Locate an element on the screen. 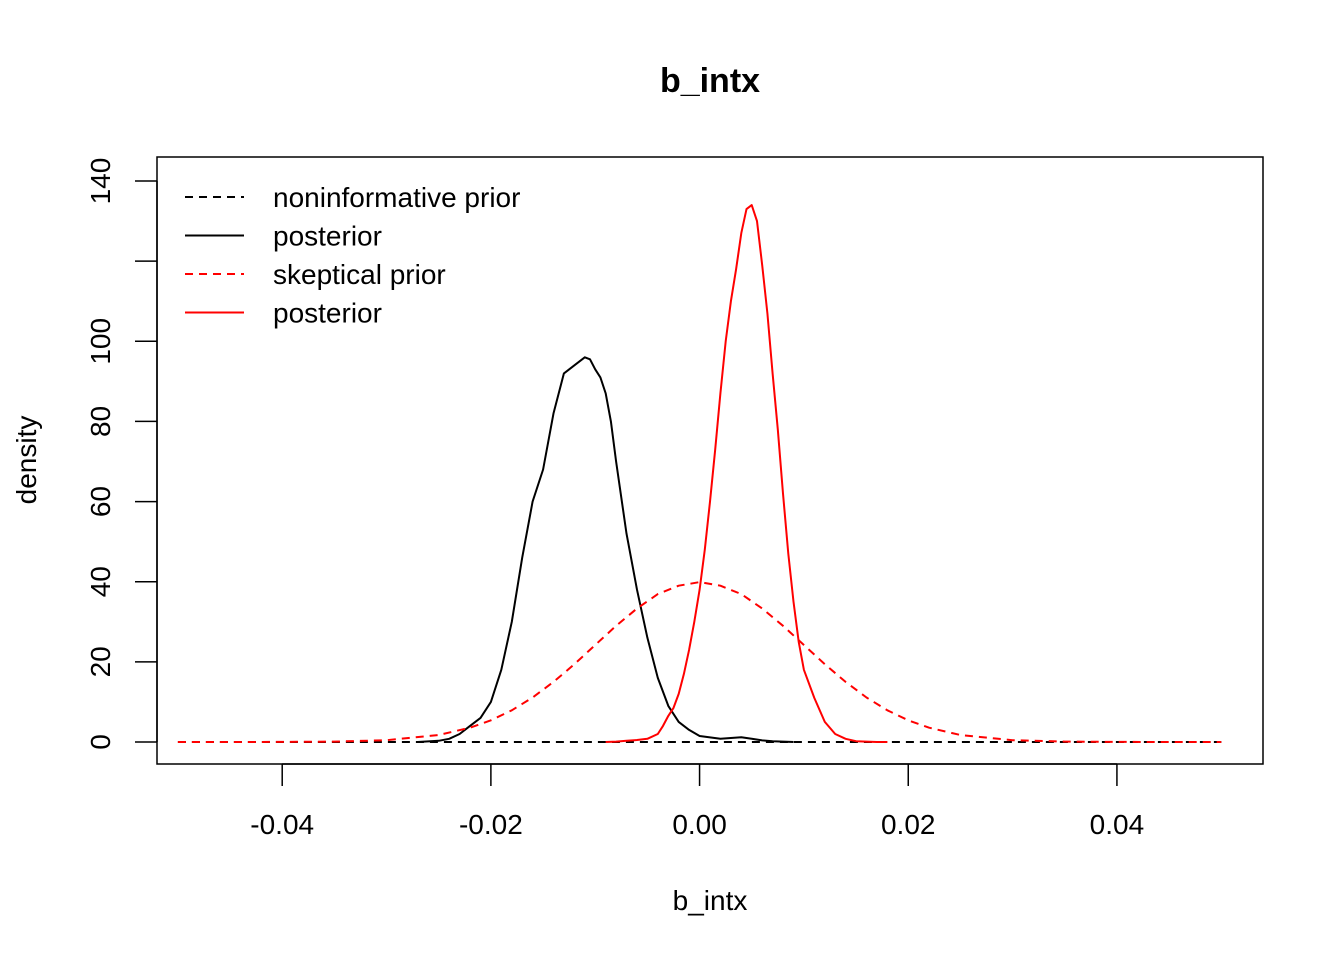 The height and width of the screenshot is (960, 1344). y-tick-label: 40 is located at coordinates (100, 581).